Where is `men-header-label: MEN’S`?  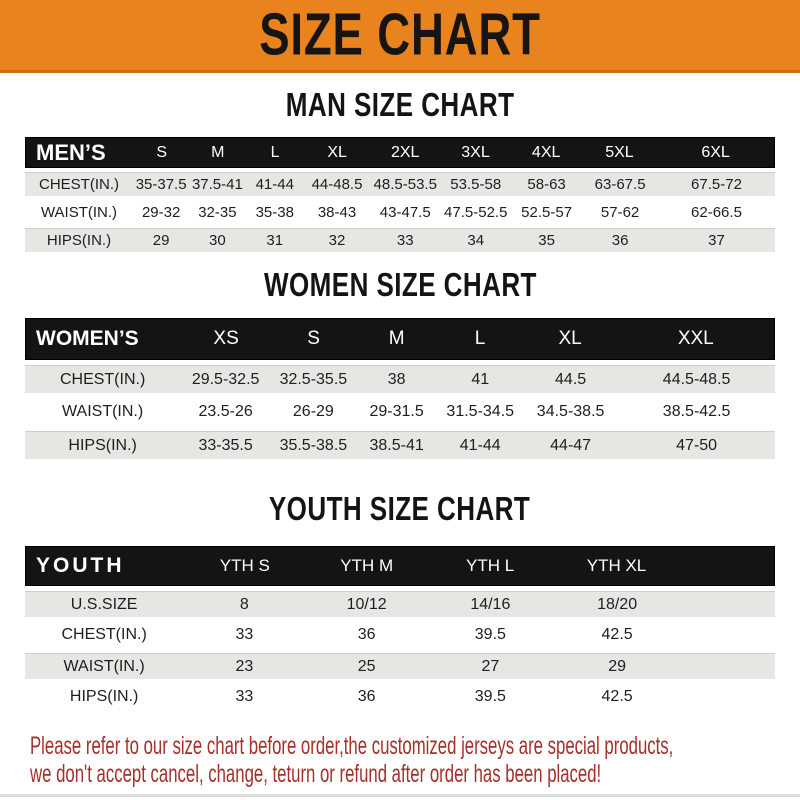 men-header-label: MEN’S is located at coordinates (71, 152).